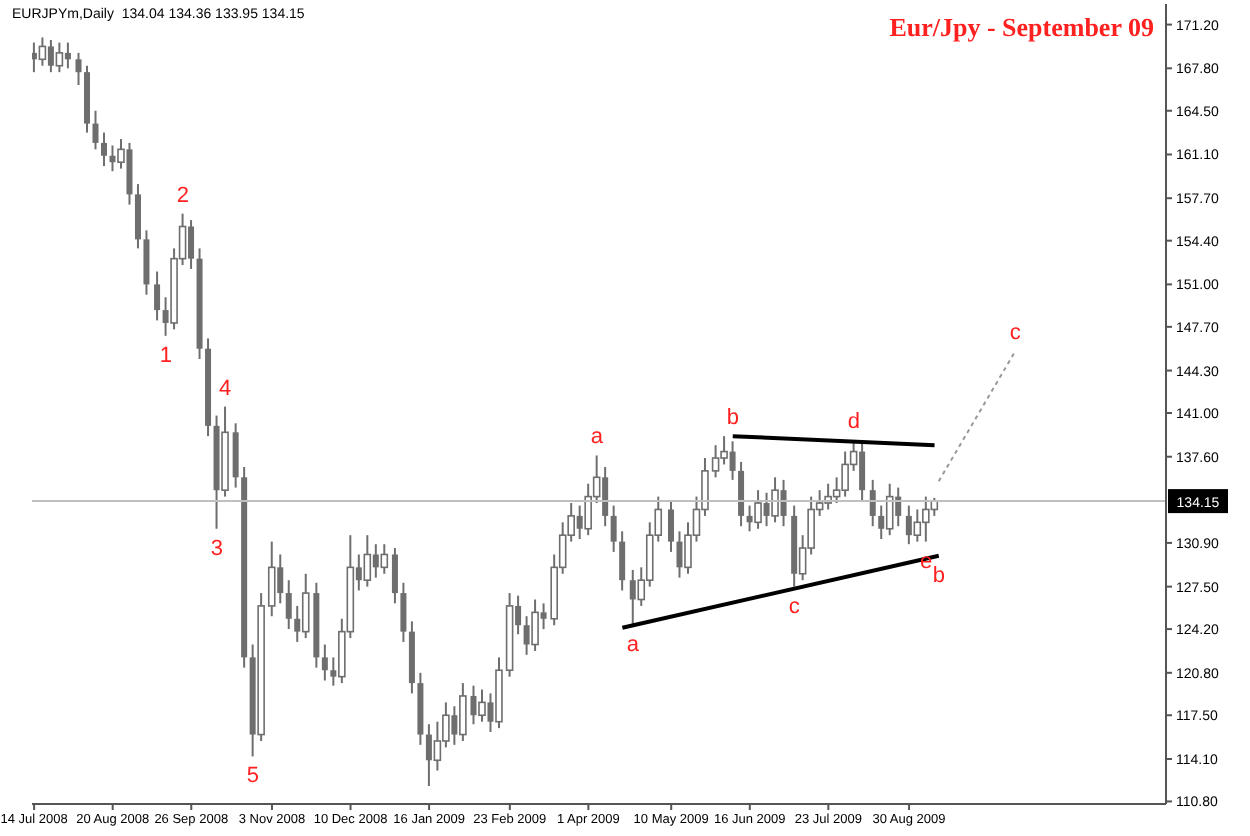 The image size is (1250, 836). I want to click on annotation: 3, so click(216, 548).